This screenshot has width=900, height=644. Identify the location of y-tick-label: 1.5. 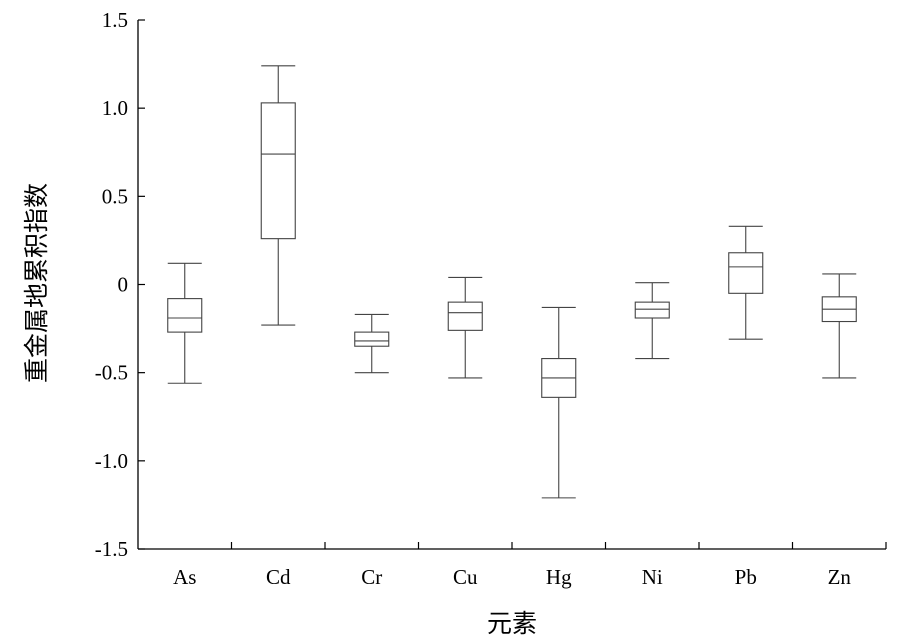
(115, 20).